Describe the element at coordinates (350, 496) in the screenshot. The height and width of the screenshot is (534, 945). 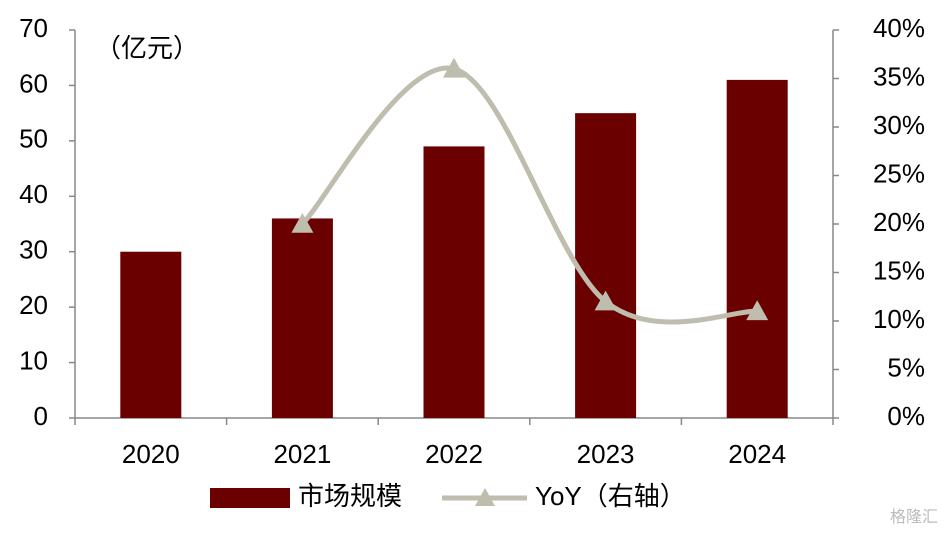
I see `legend-label: 市场规模` at that location.